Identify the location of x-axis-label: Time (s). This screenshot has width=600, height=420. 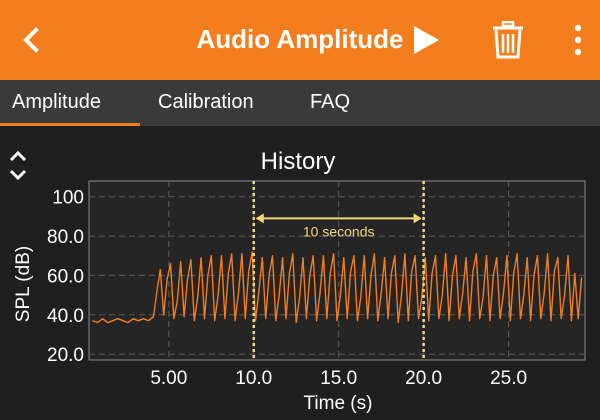
(338, 403).